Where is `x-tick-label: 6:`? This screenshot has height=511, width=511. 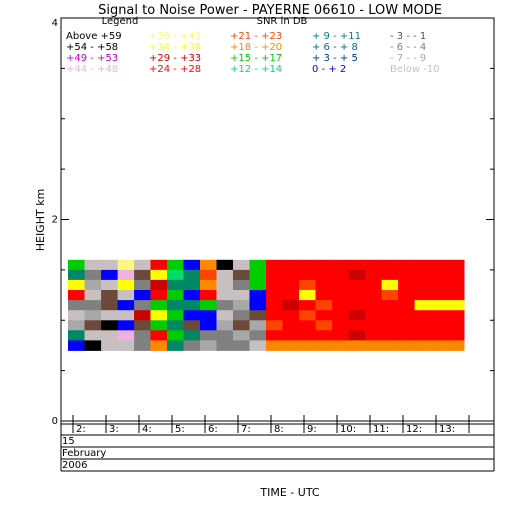
x-tick-label: 6: is located at coordinates (213, 429).